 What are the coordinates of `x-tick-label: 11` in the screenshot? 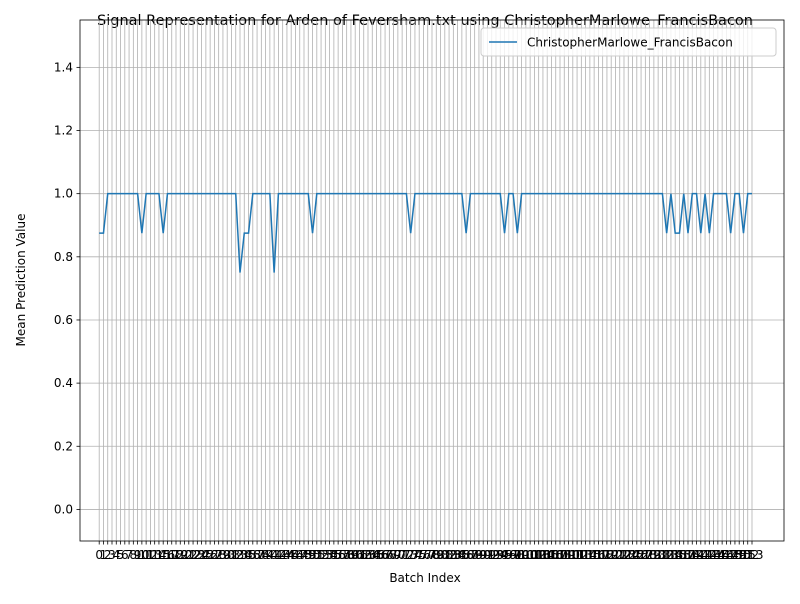 It's located at (145, 555).